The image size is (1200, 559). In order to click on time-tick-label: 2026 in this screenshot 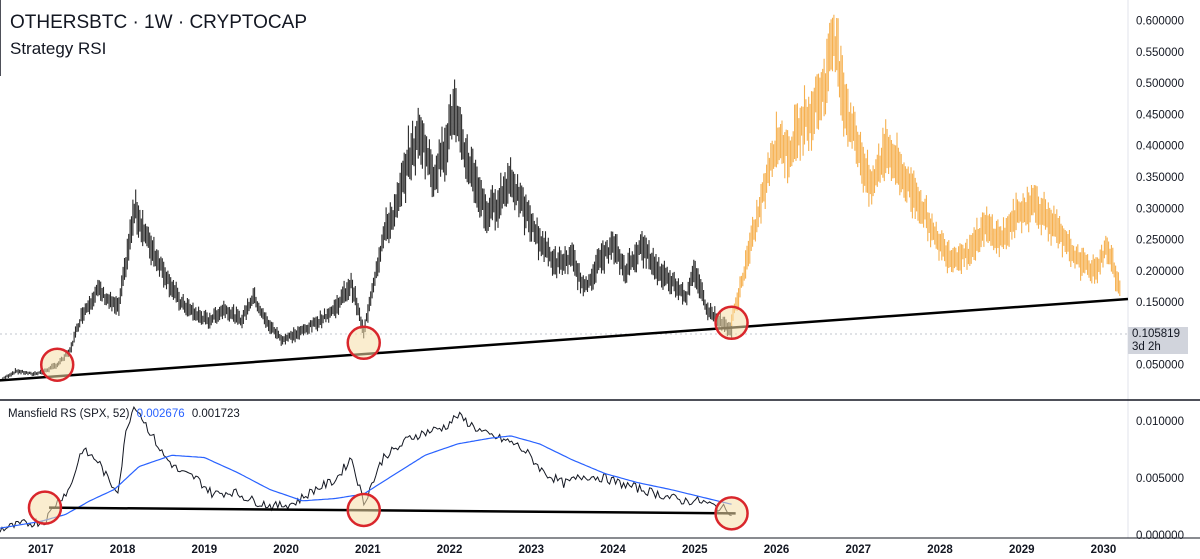, I will do `click(777, 550)`.